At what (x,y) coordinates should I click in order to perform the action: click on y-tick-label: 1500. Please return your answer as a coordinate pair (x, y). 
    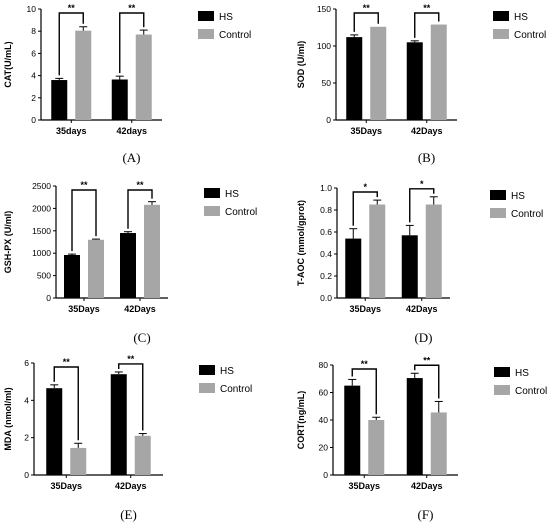
    Looking at the image, I should click on (41, 231).